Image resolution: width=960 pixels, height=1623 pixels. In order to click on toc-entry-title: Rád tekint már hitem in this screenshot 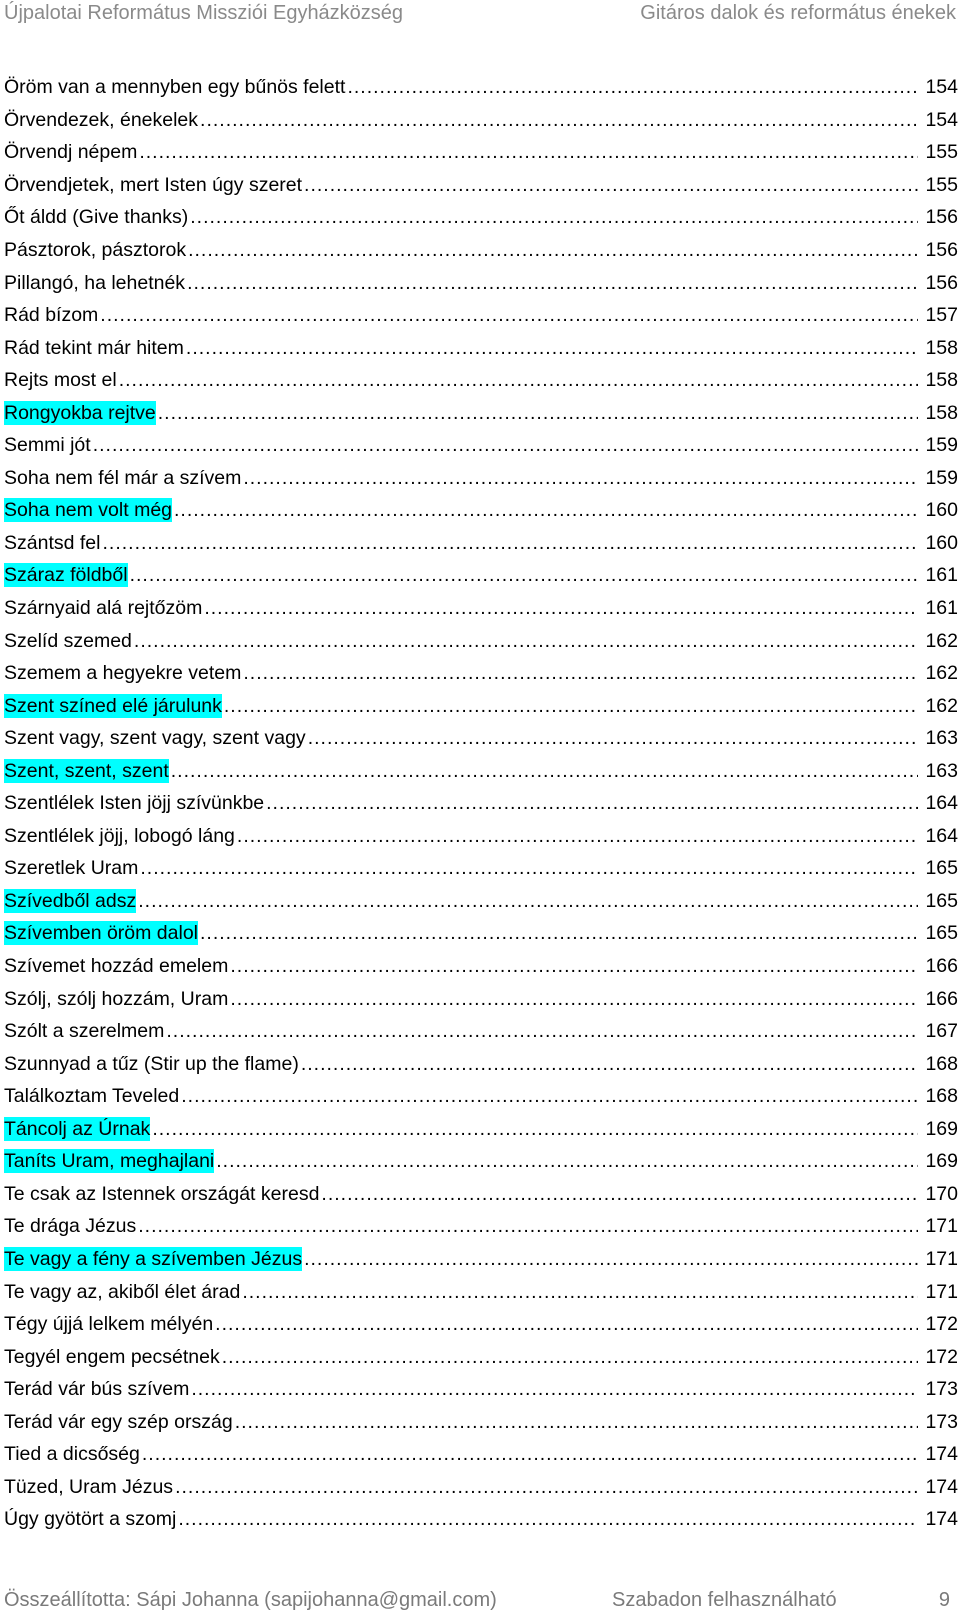, I will do `click(94, 347)`.